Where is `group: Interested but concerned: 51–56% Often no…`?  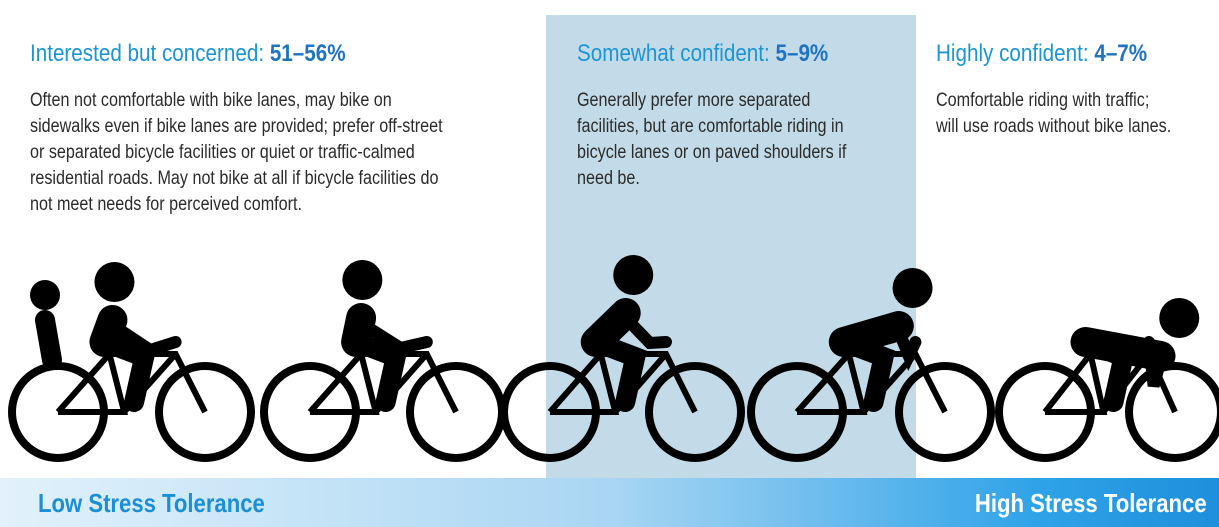
group: Interested but concerned: 51–56% Often no… is located at coordinates (272, 129).